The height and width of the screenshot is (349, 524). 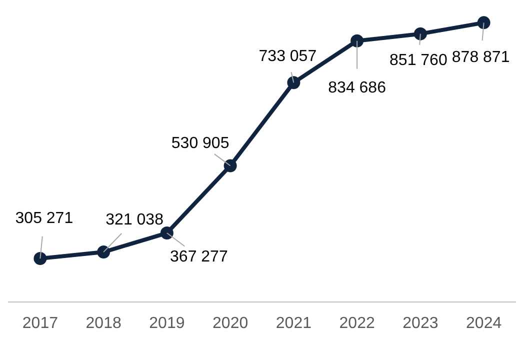 What do you see at coordinates (419, 61) in the screenshot?
I see `data-label: 851 760` at bounding box center [419, 61].